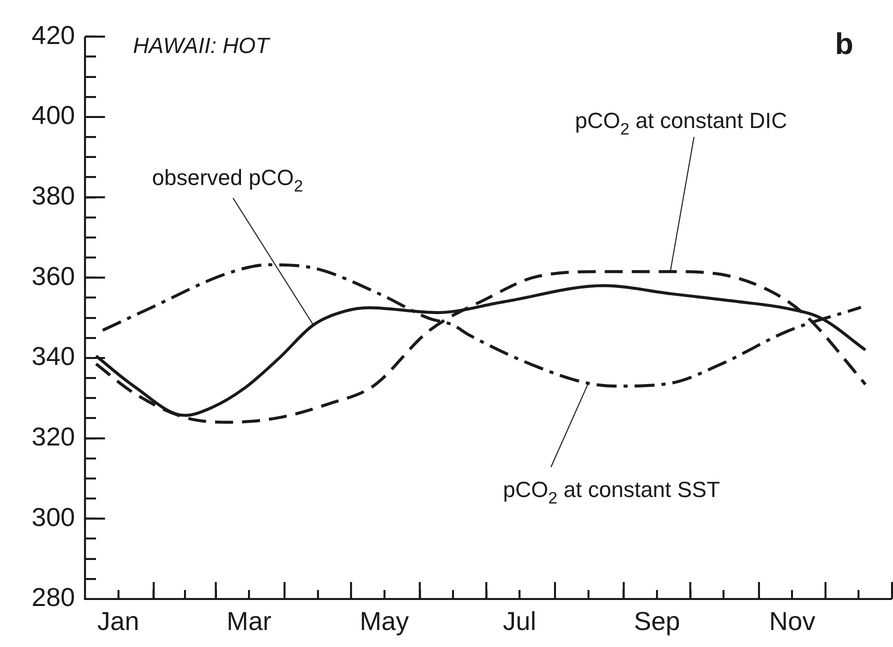  Describe the element at coordinates (53, 195) in the screenshot. I see `y-tick-label: 380` at that location.